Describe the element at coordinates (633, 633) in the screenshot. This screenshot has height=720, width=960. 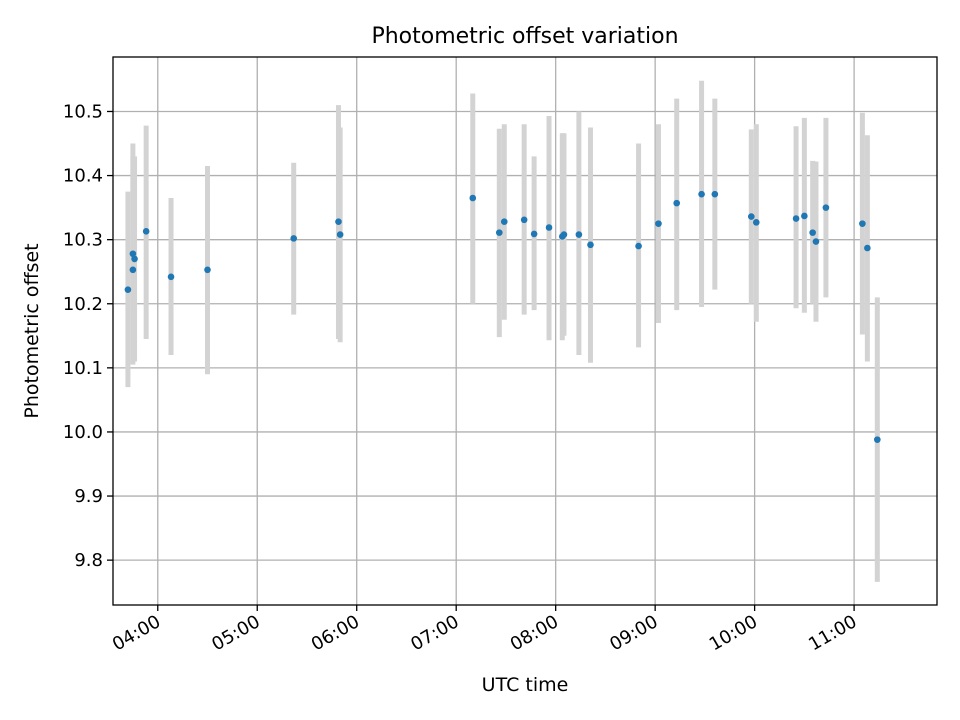
I see `x-tick-label: 09:00` at that location.